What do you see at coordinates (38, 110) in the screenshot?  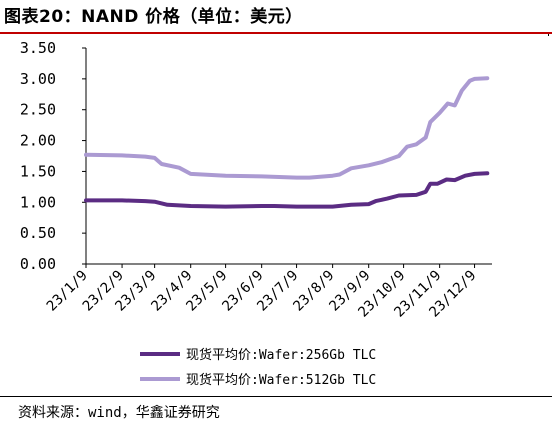 I see `y-tick-label: 2.50` at bounding box center [38, 110].